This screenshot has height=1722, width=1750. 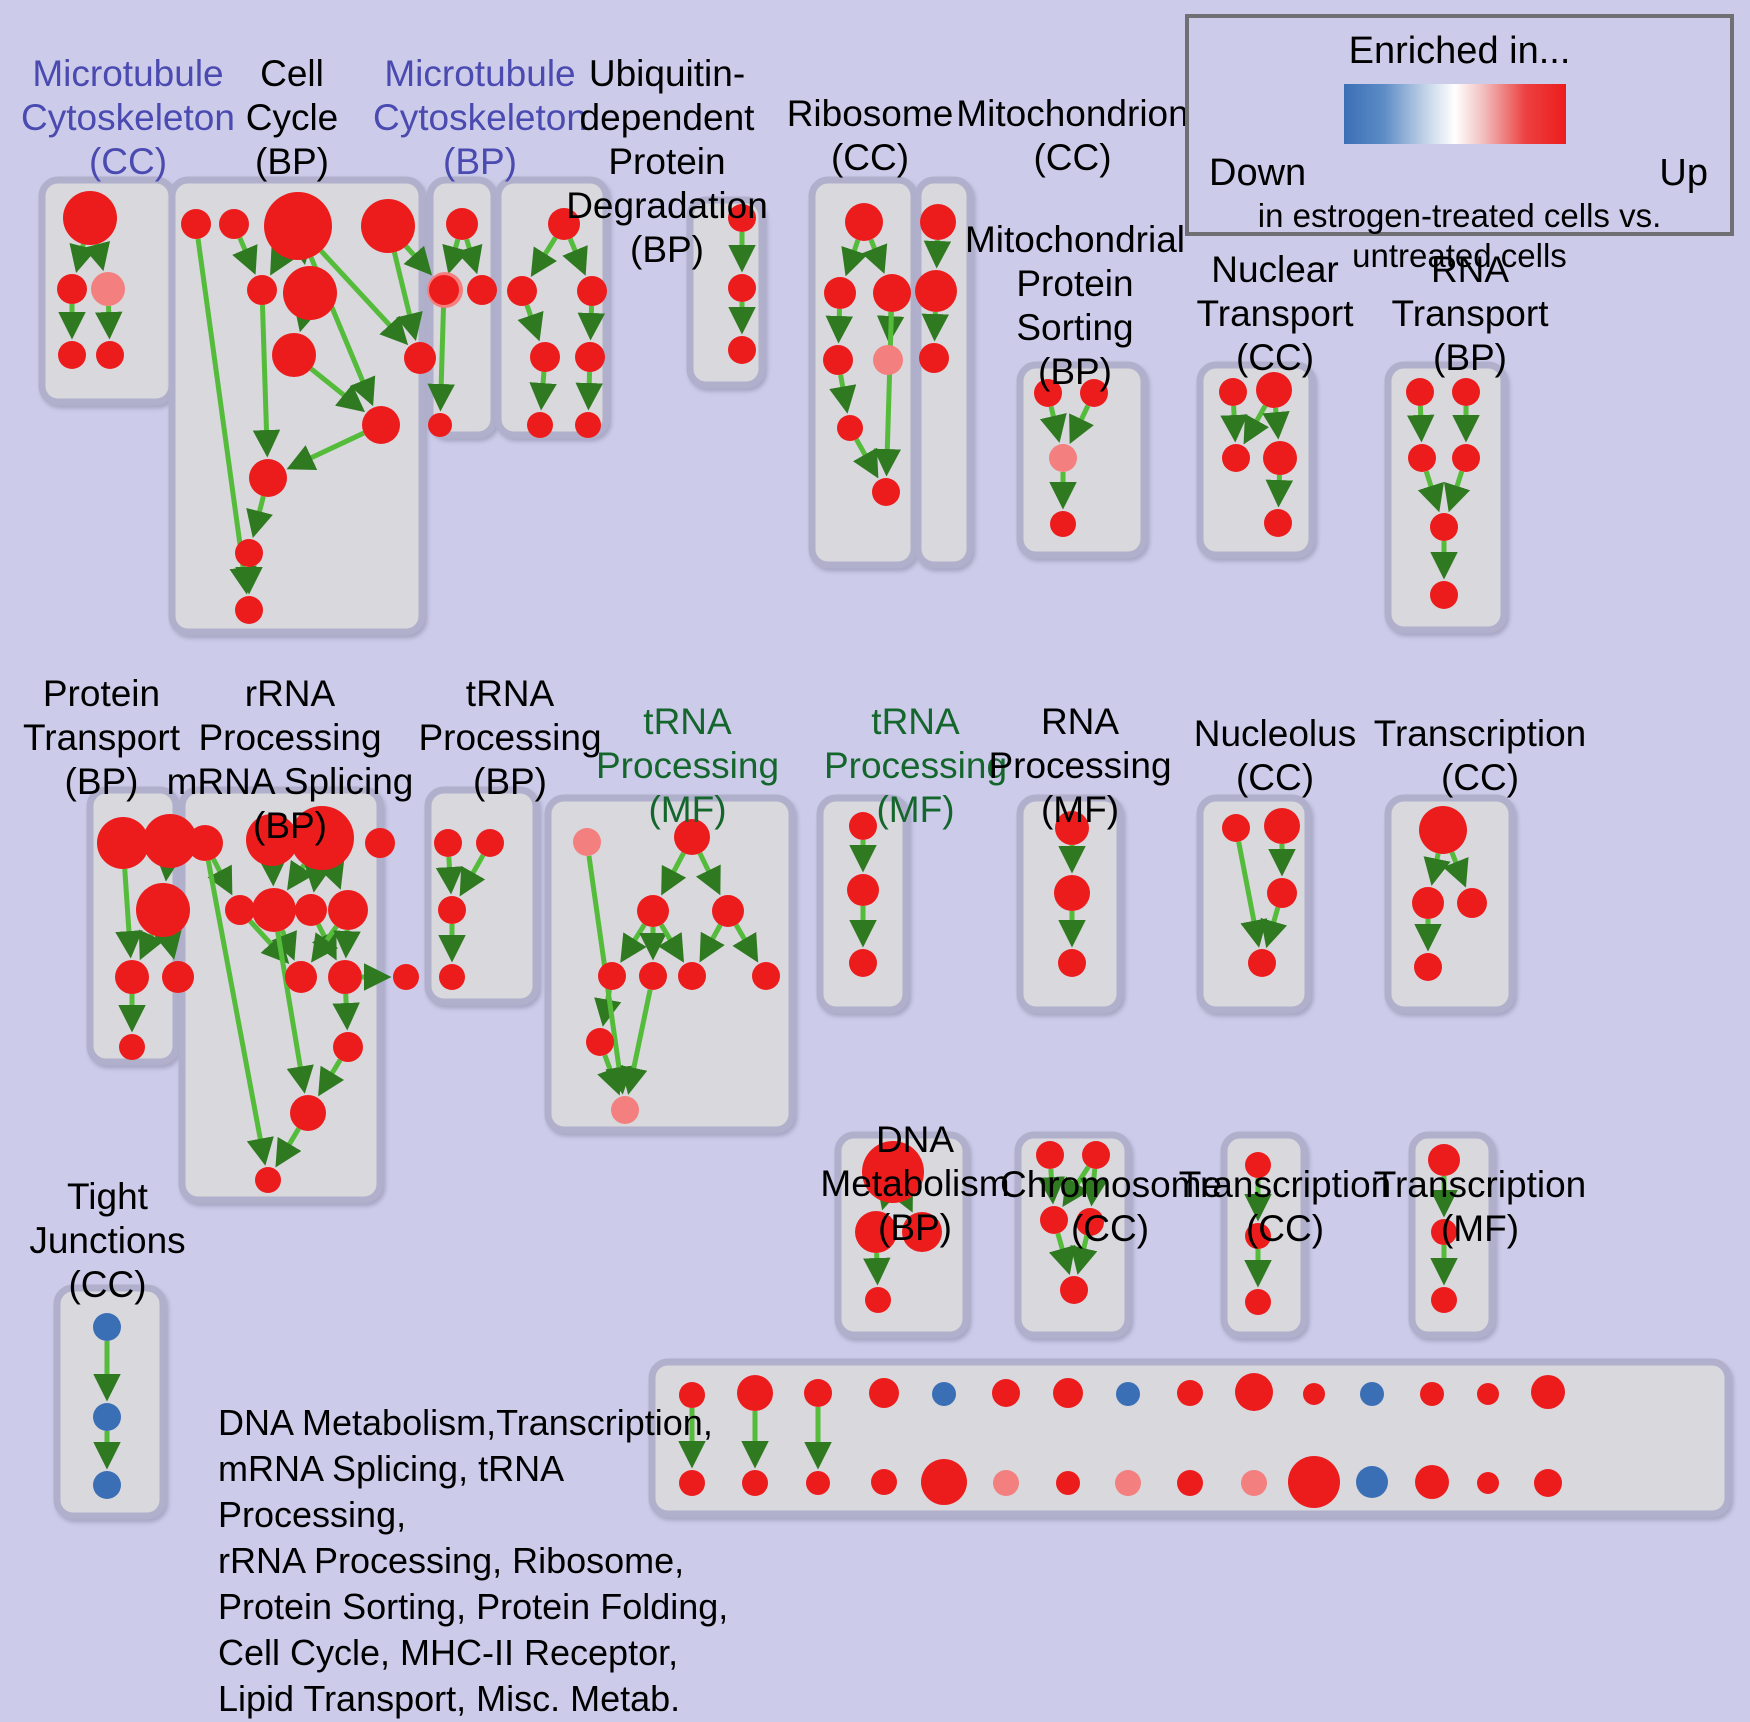 I want to click on node-d7, so click(x=588, y=425).